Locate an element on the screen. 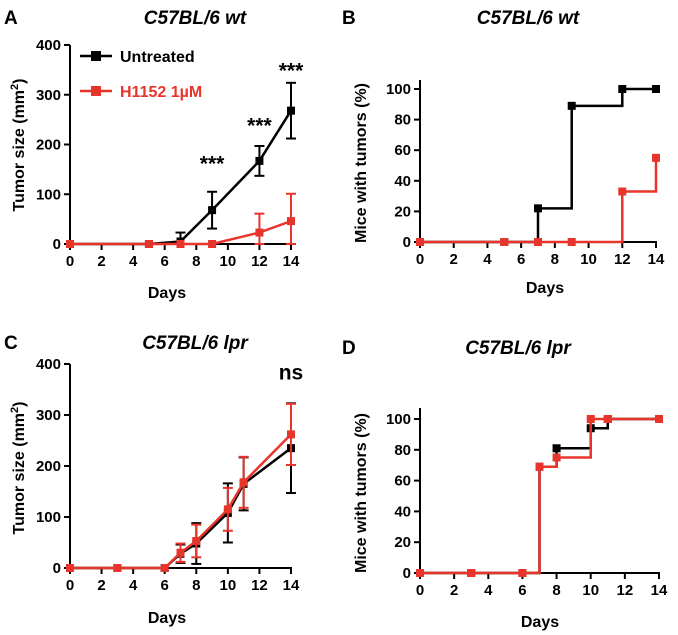 Image resolution: width=678 pixels, height=635 pixels. panel-b-y-tick-label: 60 is located at coordinates (402, 150).